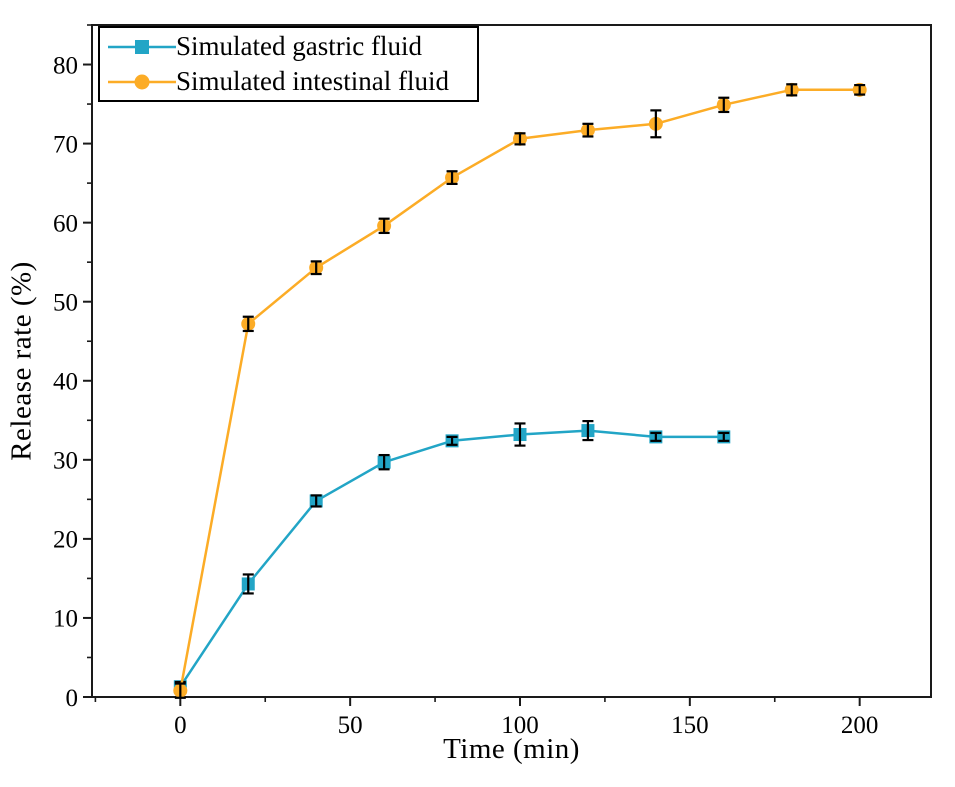  Describe the element at coordinates (860, 725) in the screenshot. I see `x-tick-label: 200` at that location.